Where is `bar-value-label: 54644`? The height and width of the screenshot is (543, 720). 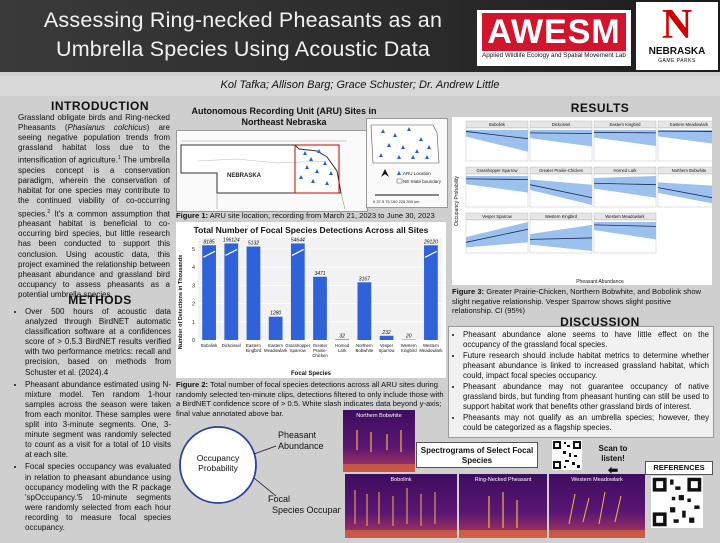 bar-value-label: 54644 is located at coordinates (298, 240).